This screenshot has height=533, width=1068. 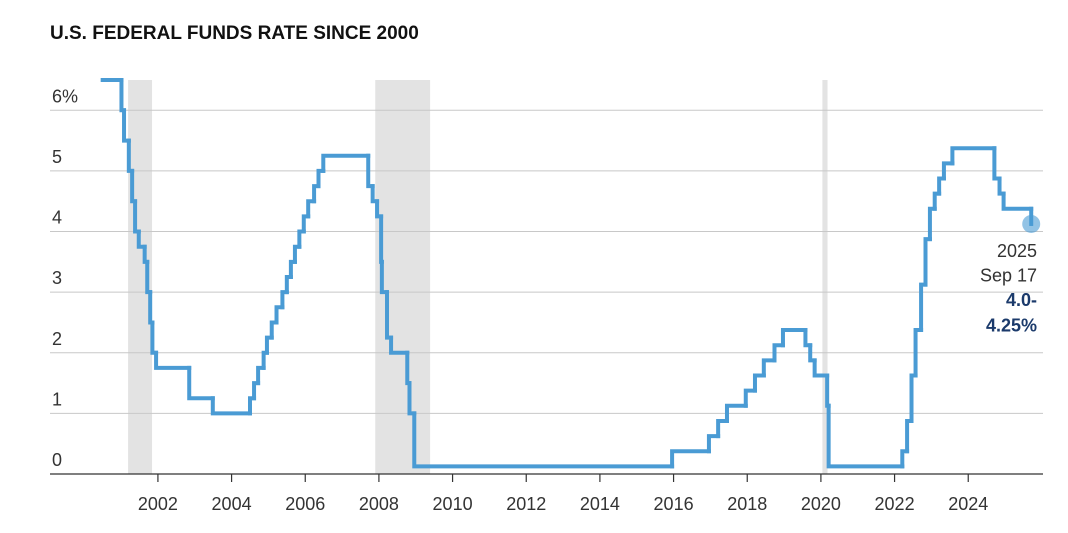 What do you see at coordinates (1017, 251) in the screenshot?
I see `annotation-date: 2025` at bounding box center [1017, 251].